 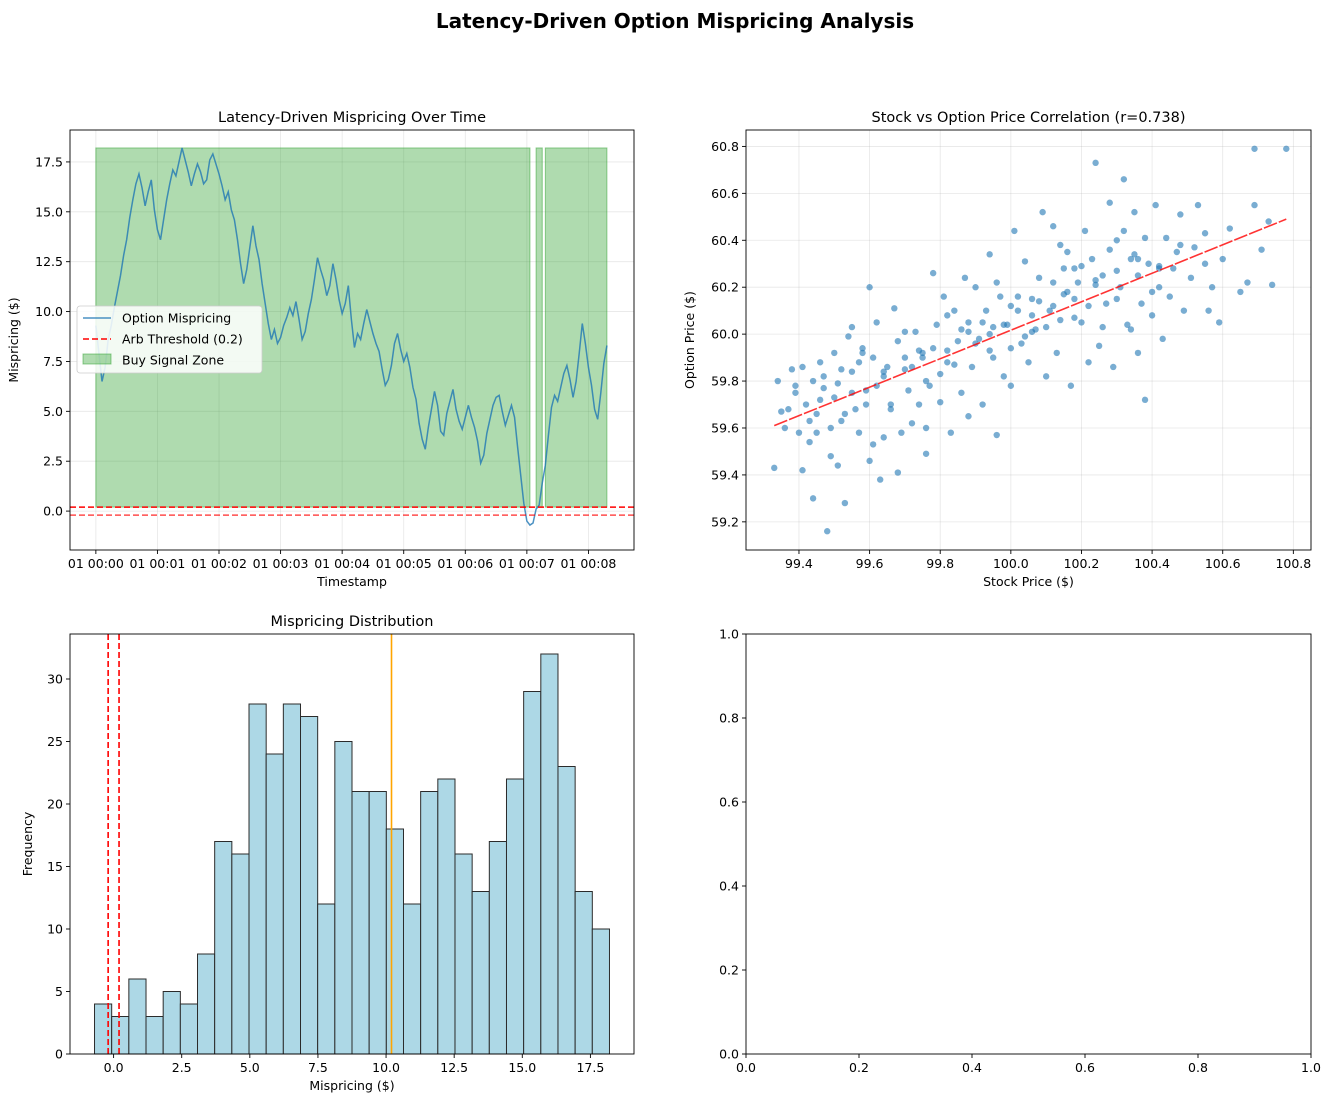 I want to click on sc-xtick-label: 100.4, so click(x=1152, y=563).